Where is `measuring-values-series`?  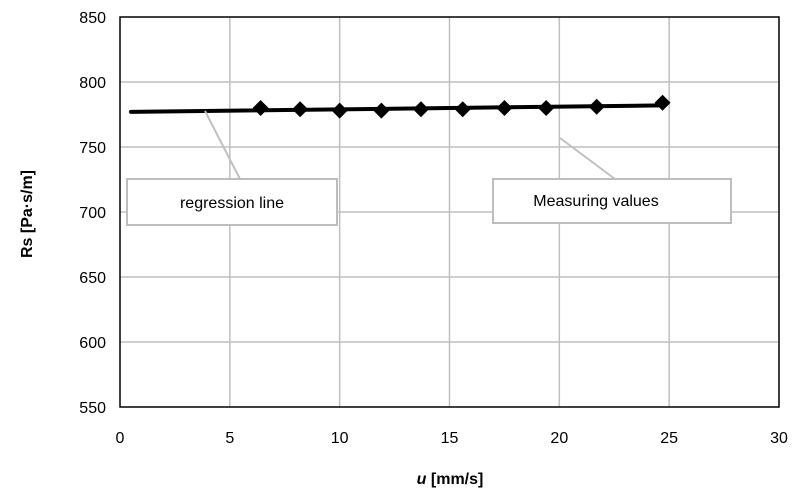 measuring-values-series is located at coordinates (461, 106).